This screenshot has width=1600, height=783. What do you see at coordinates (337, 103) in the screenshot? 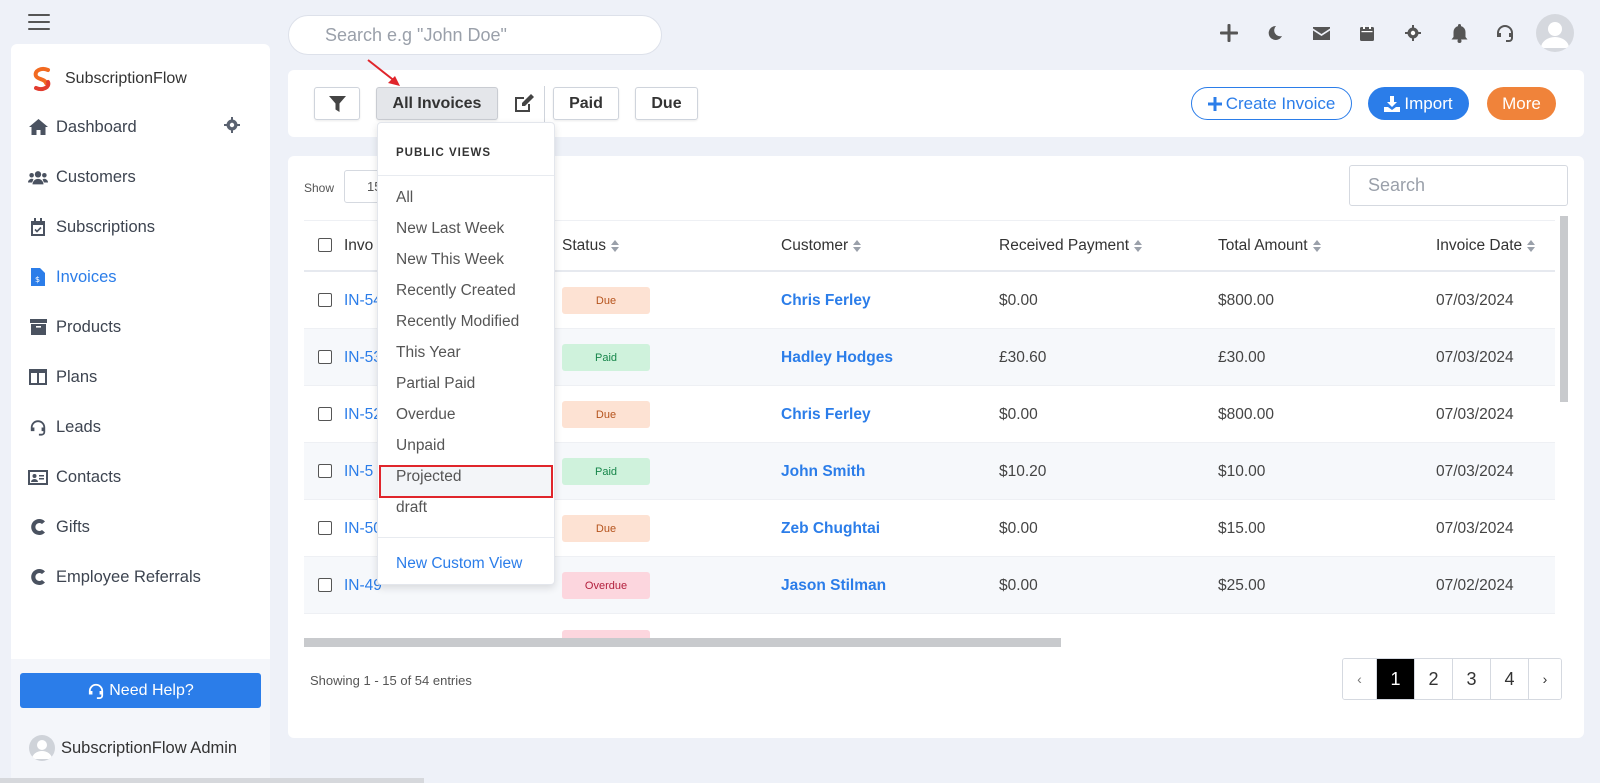
I see `filter-button` at bounding box center [337, 103].